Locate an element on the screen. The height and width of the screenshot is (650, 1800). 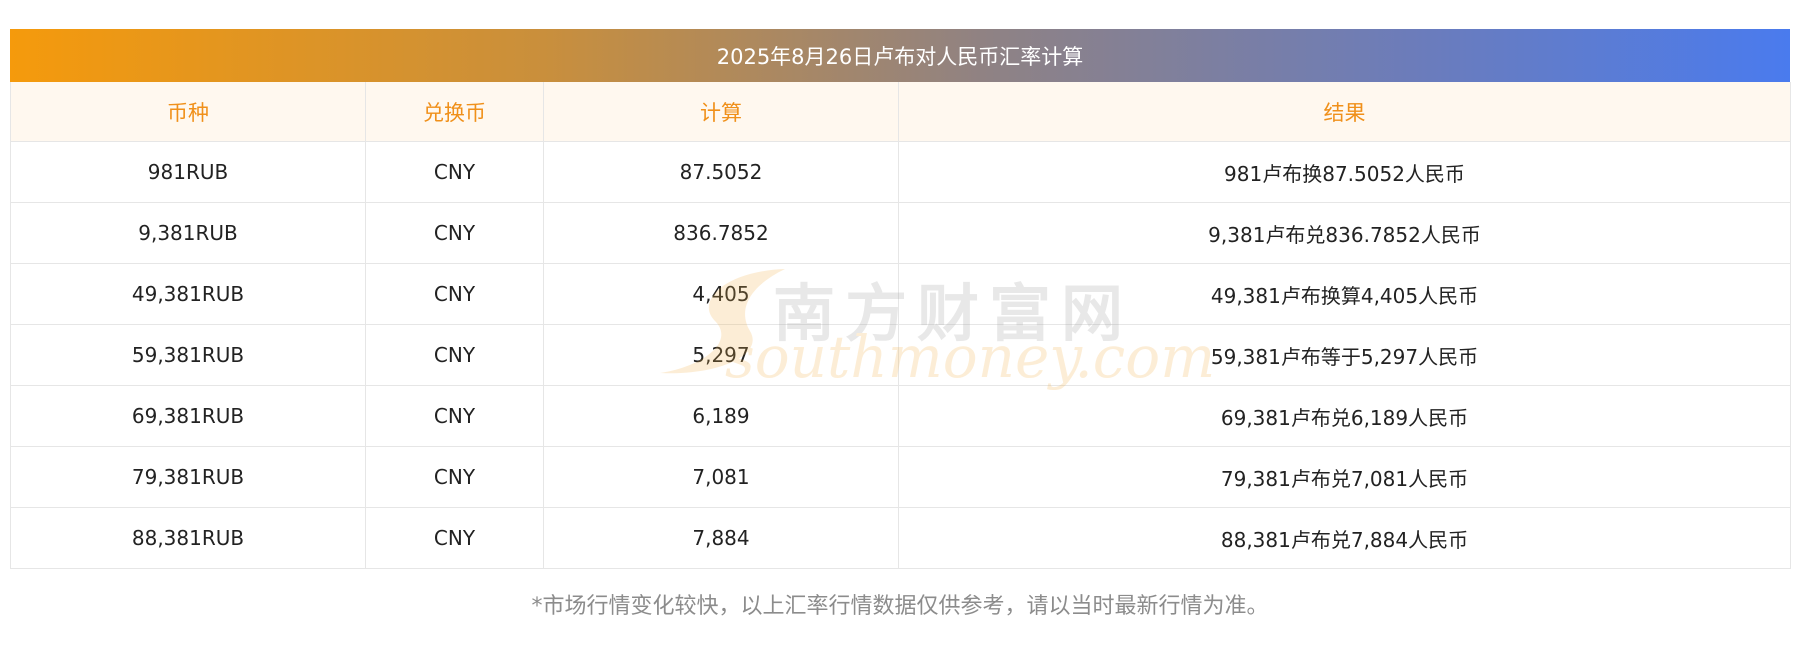
table-row: 88,381RUB CNY 7,884 88,381卢布兑7,884人民币 is located at coordinates (900, 538).